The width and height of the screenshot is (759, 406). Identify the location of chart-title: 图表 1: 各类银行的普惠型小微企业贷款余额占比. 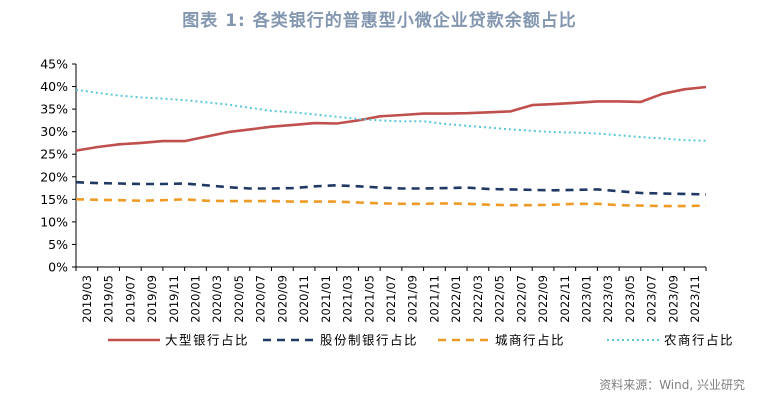
(379, 21).